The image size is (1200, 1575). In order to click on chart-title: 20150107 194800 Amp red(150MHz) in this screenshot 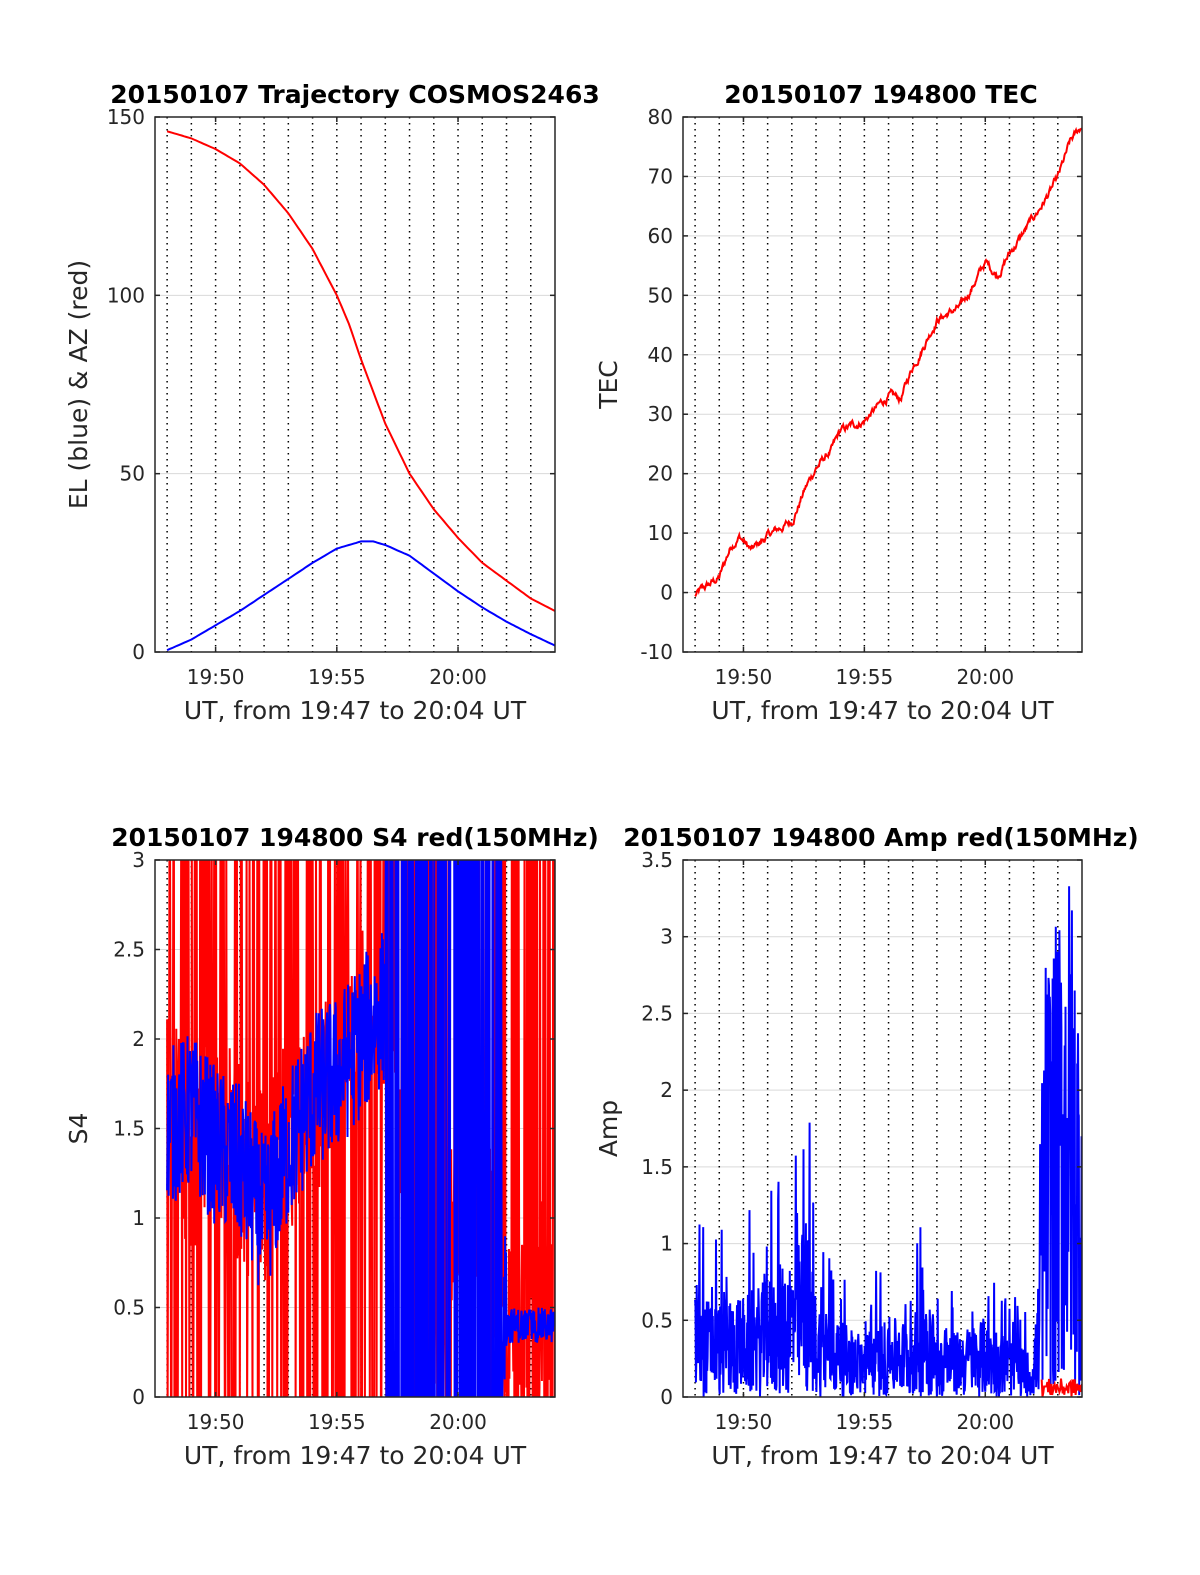, I will do `click(881, 837)`.